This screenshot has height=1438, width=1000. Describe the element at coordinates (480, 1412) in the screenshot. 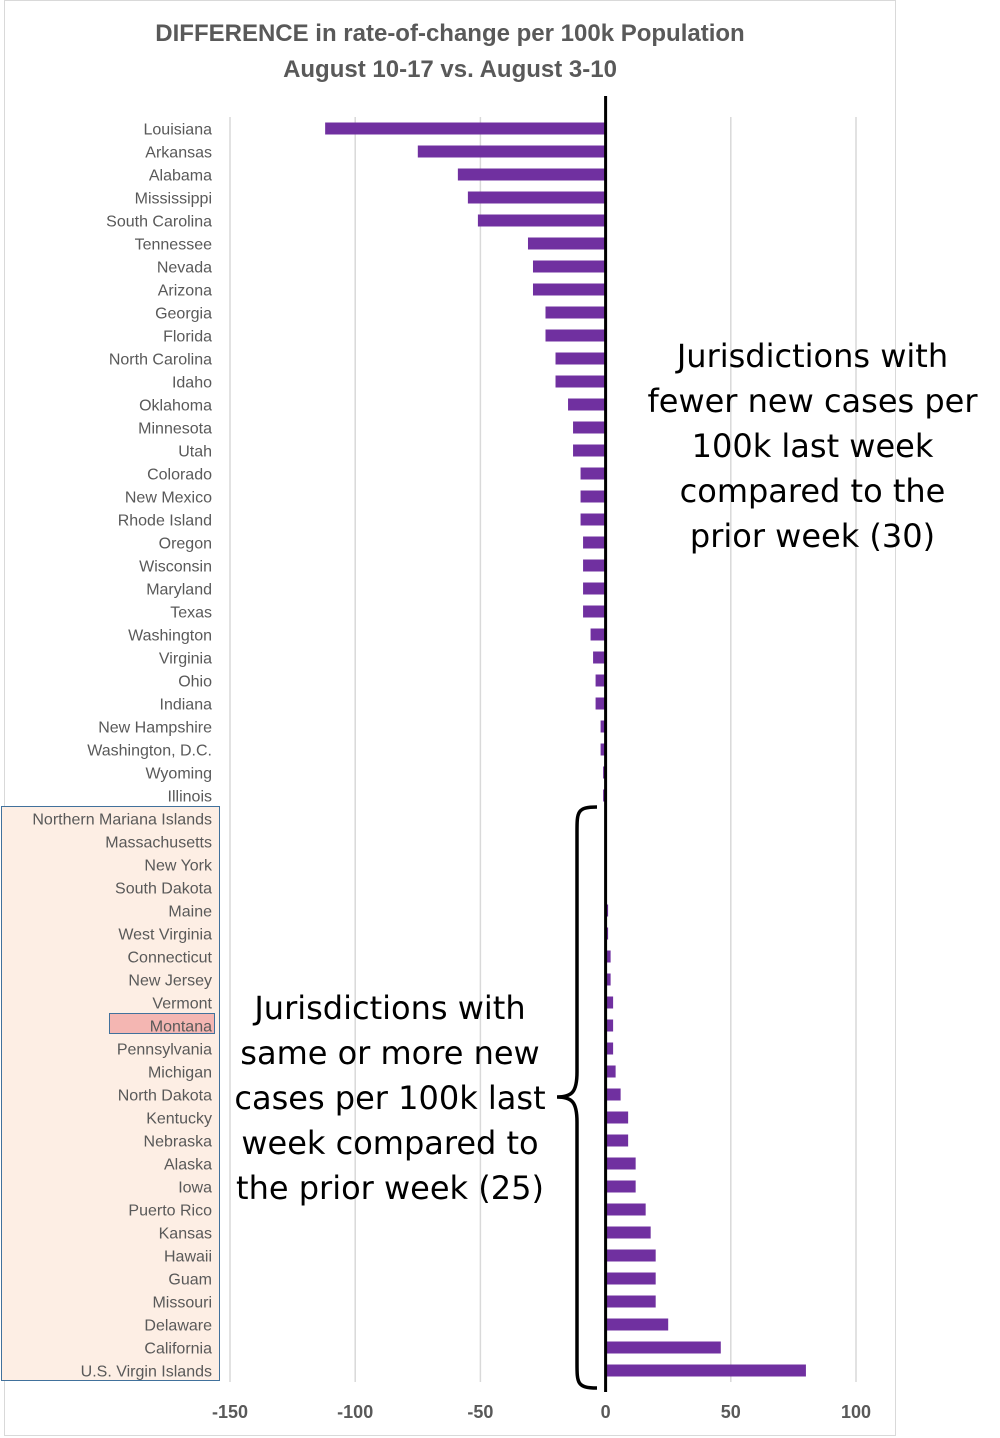

I see `x-tick-label: -50` at that location.